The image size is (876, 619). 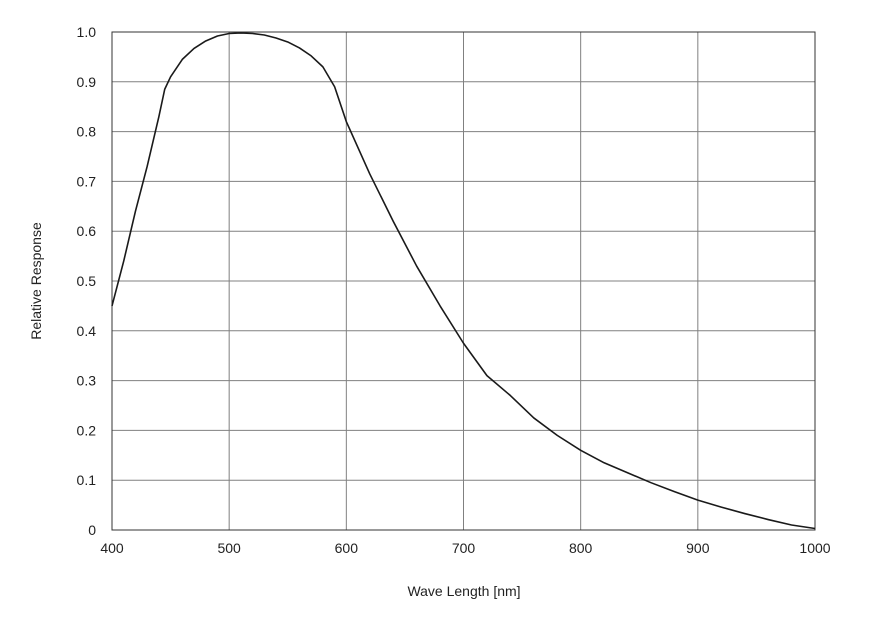 What do you see at coordinates (87, 480) in the screenshot?
I see `y-tick-label: 0.1` at bounding box center [87, 480].